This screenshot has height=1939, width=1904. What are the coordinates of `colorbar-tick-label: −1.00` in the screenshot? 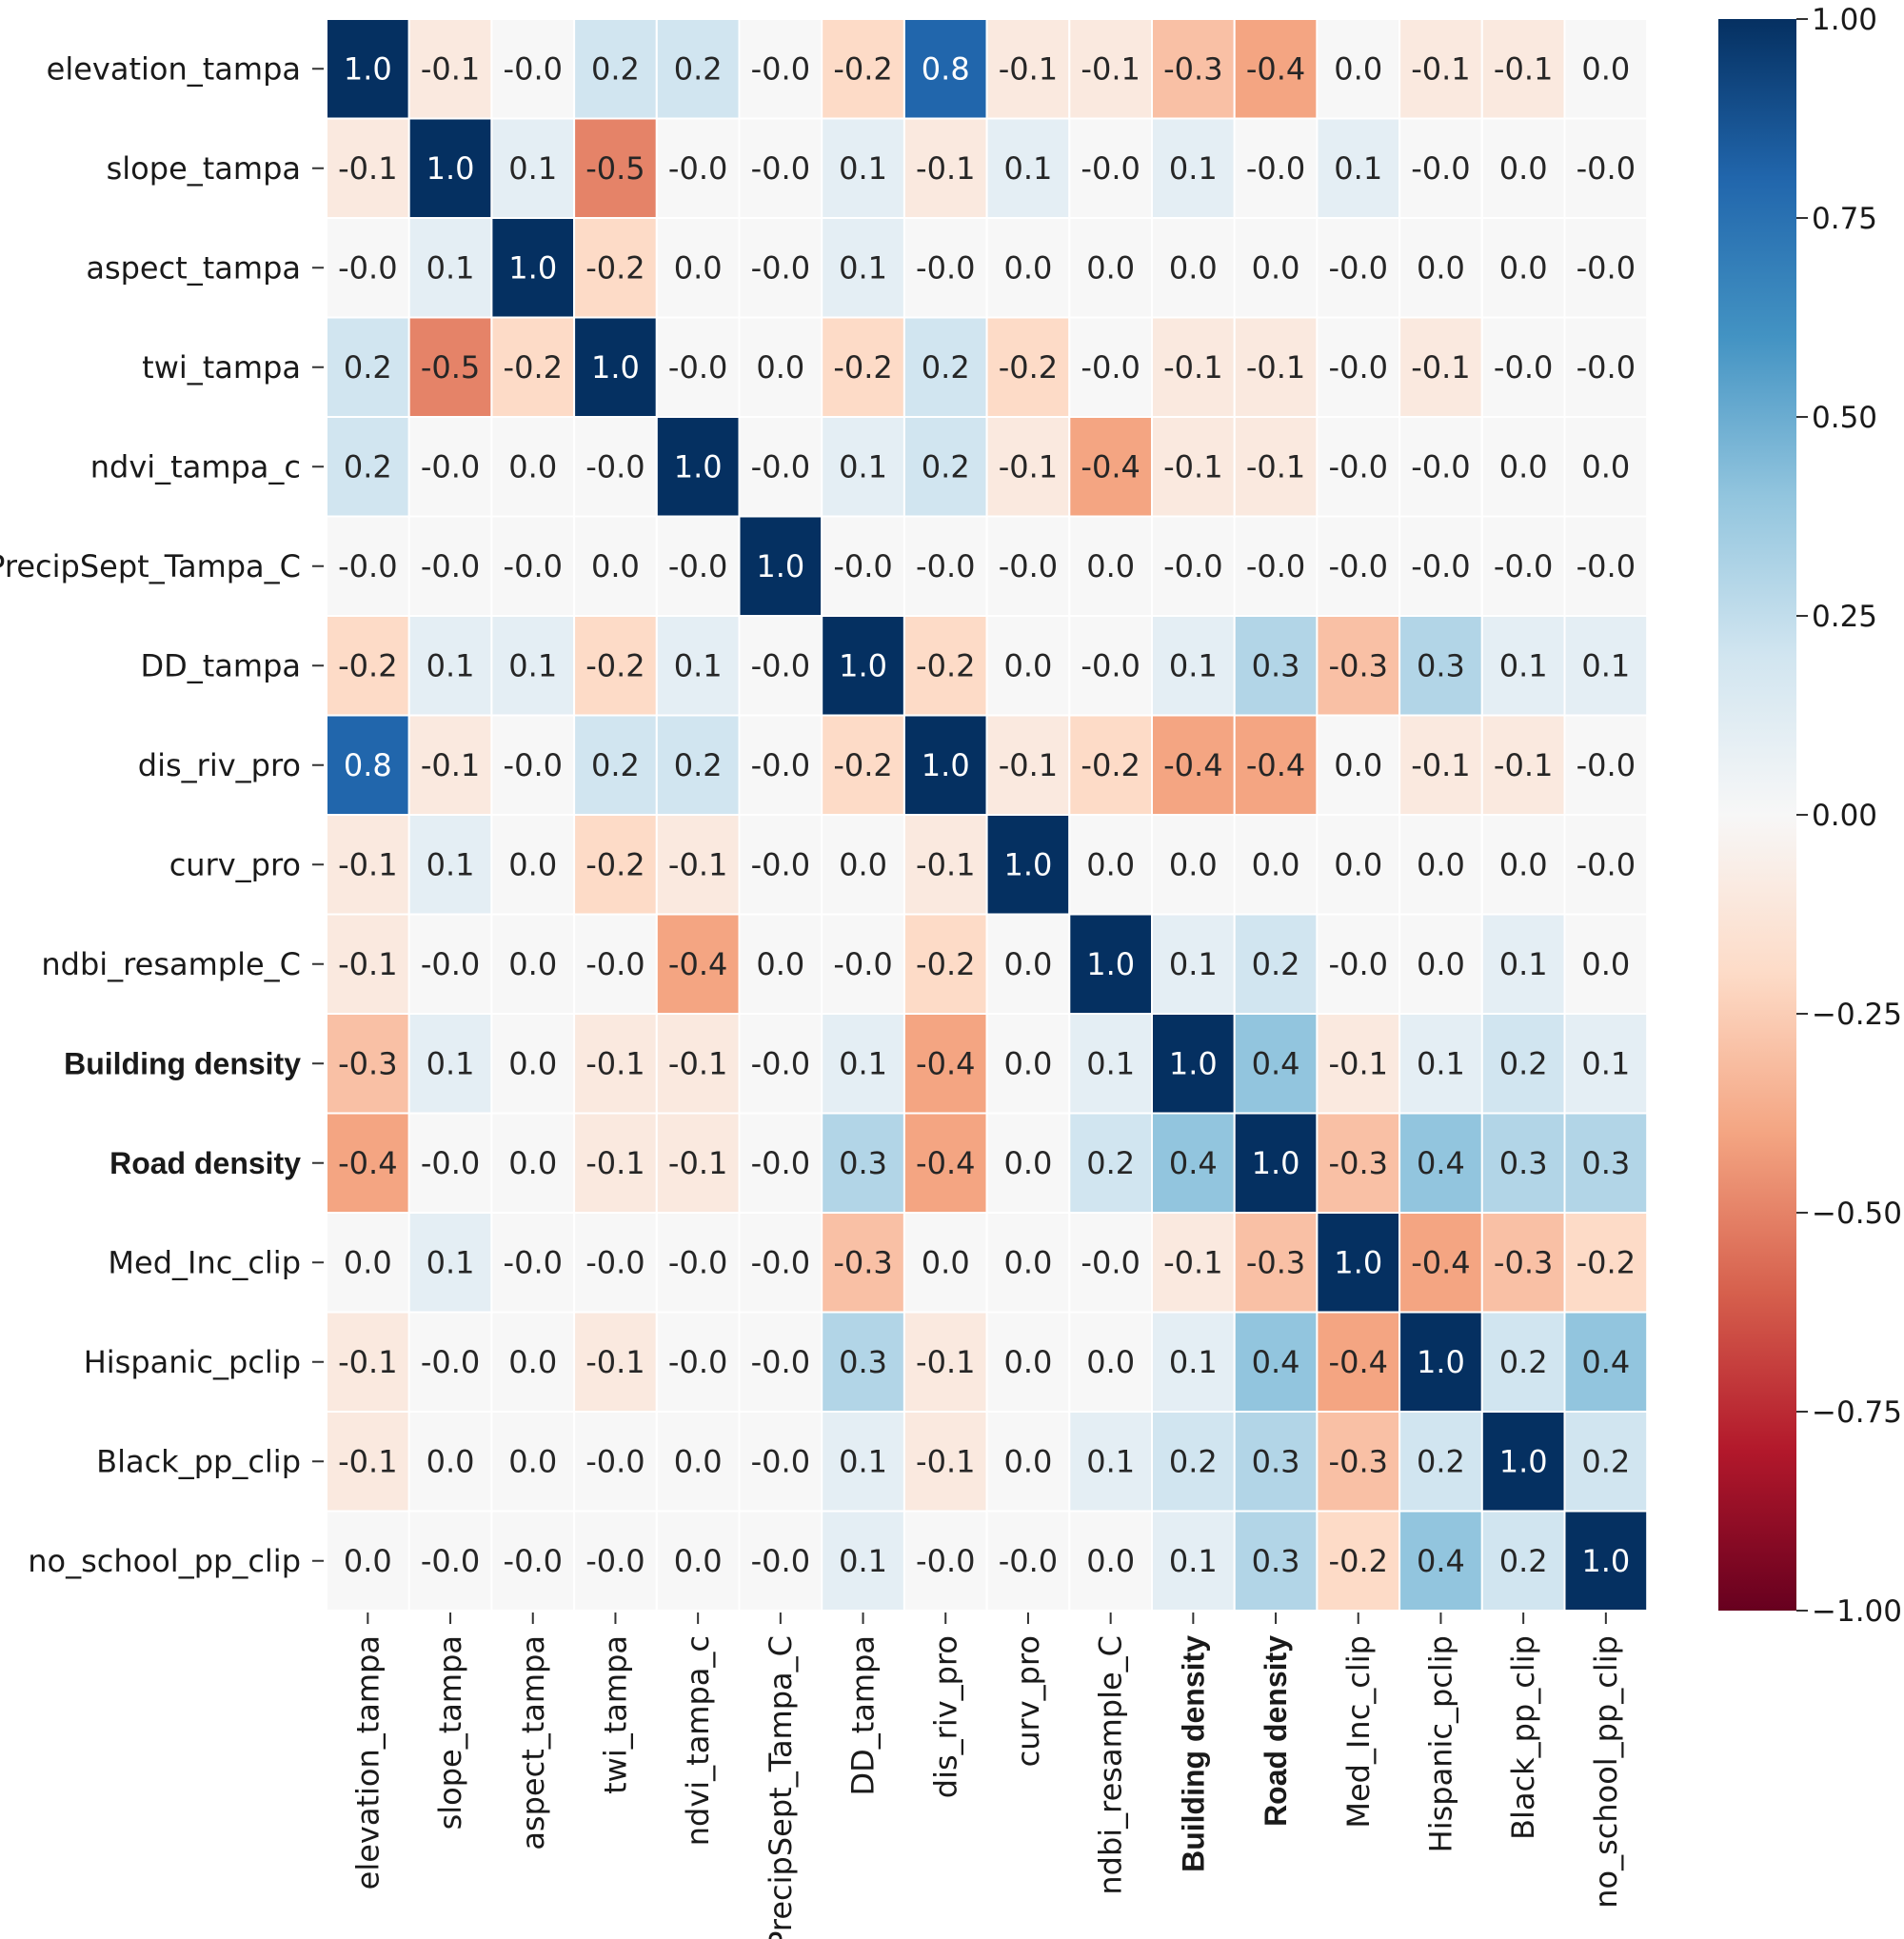 It's located at (1857, 1611).